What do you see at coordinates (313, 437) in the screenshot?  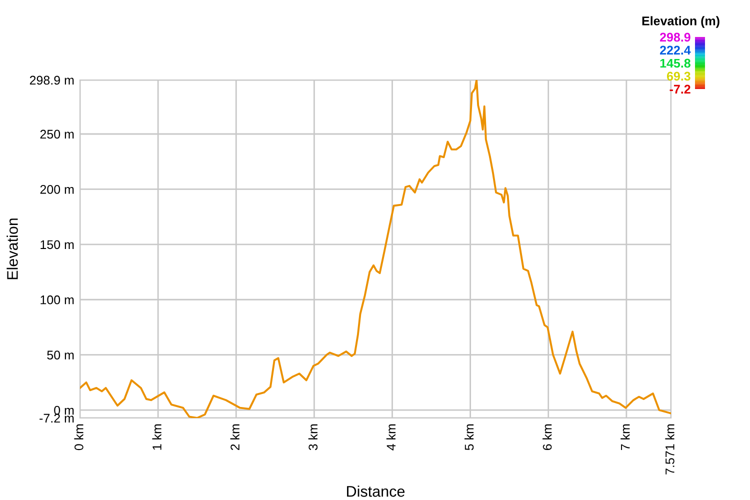 I see `x-tick-label: 3 km` at bounding box center [313, 437].